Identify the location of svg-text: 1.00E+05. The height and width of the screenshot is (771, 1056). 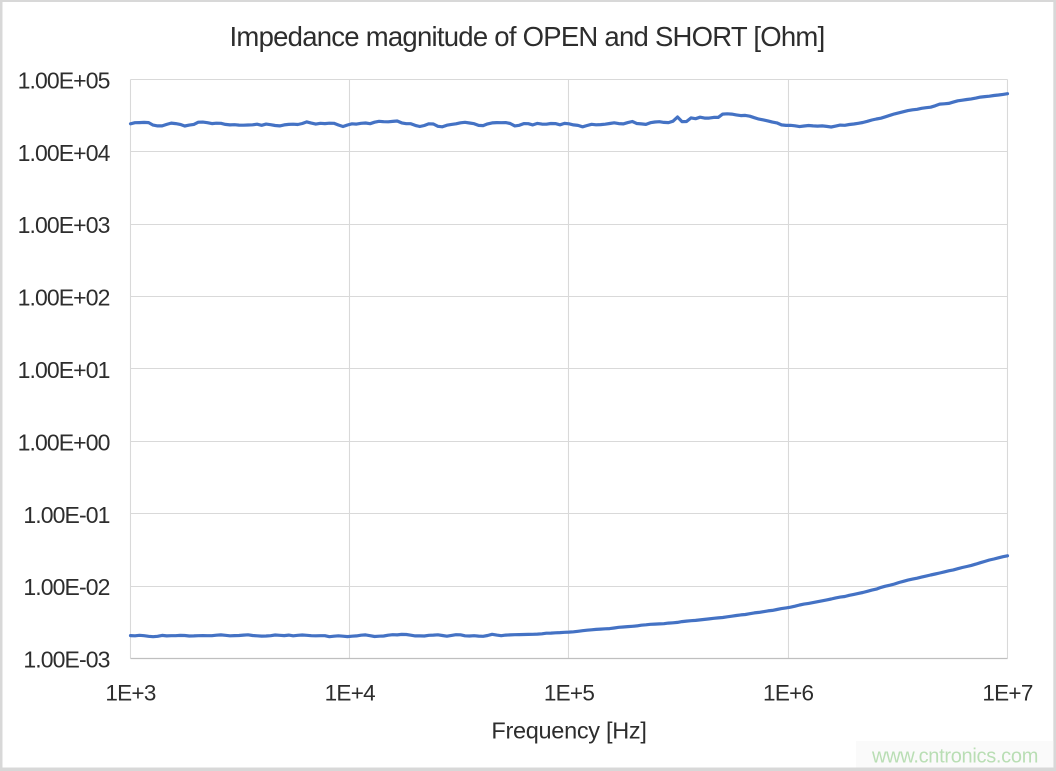
(64, 80).